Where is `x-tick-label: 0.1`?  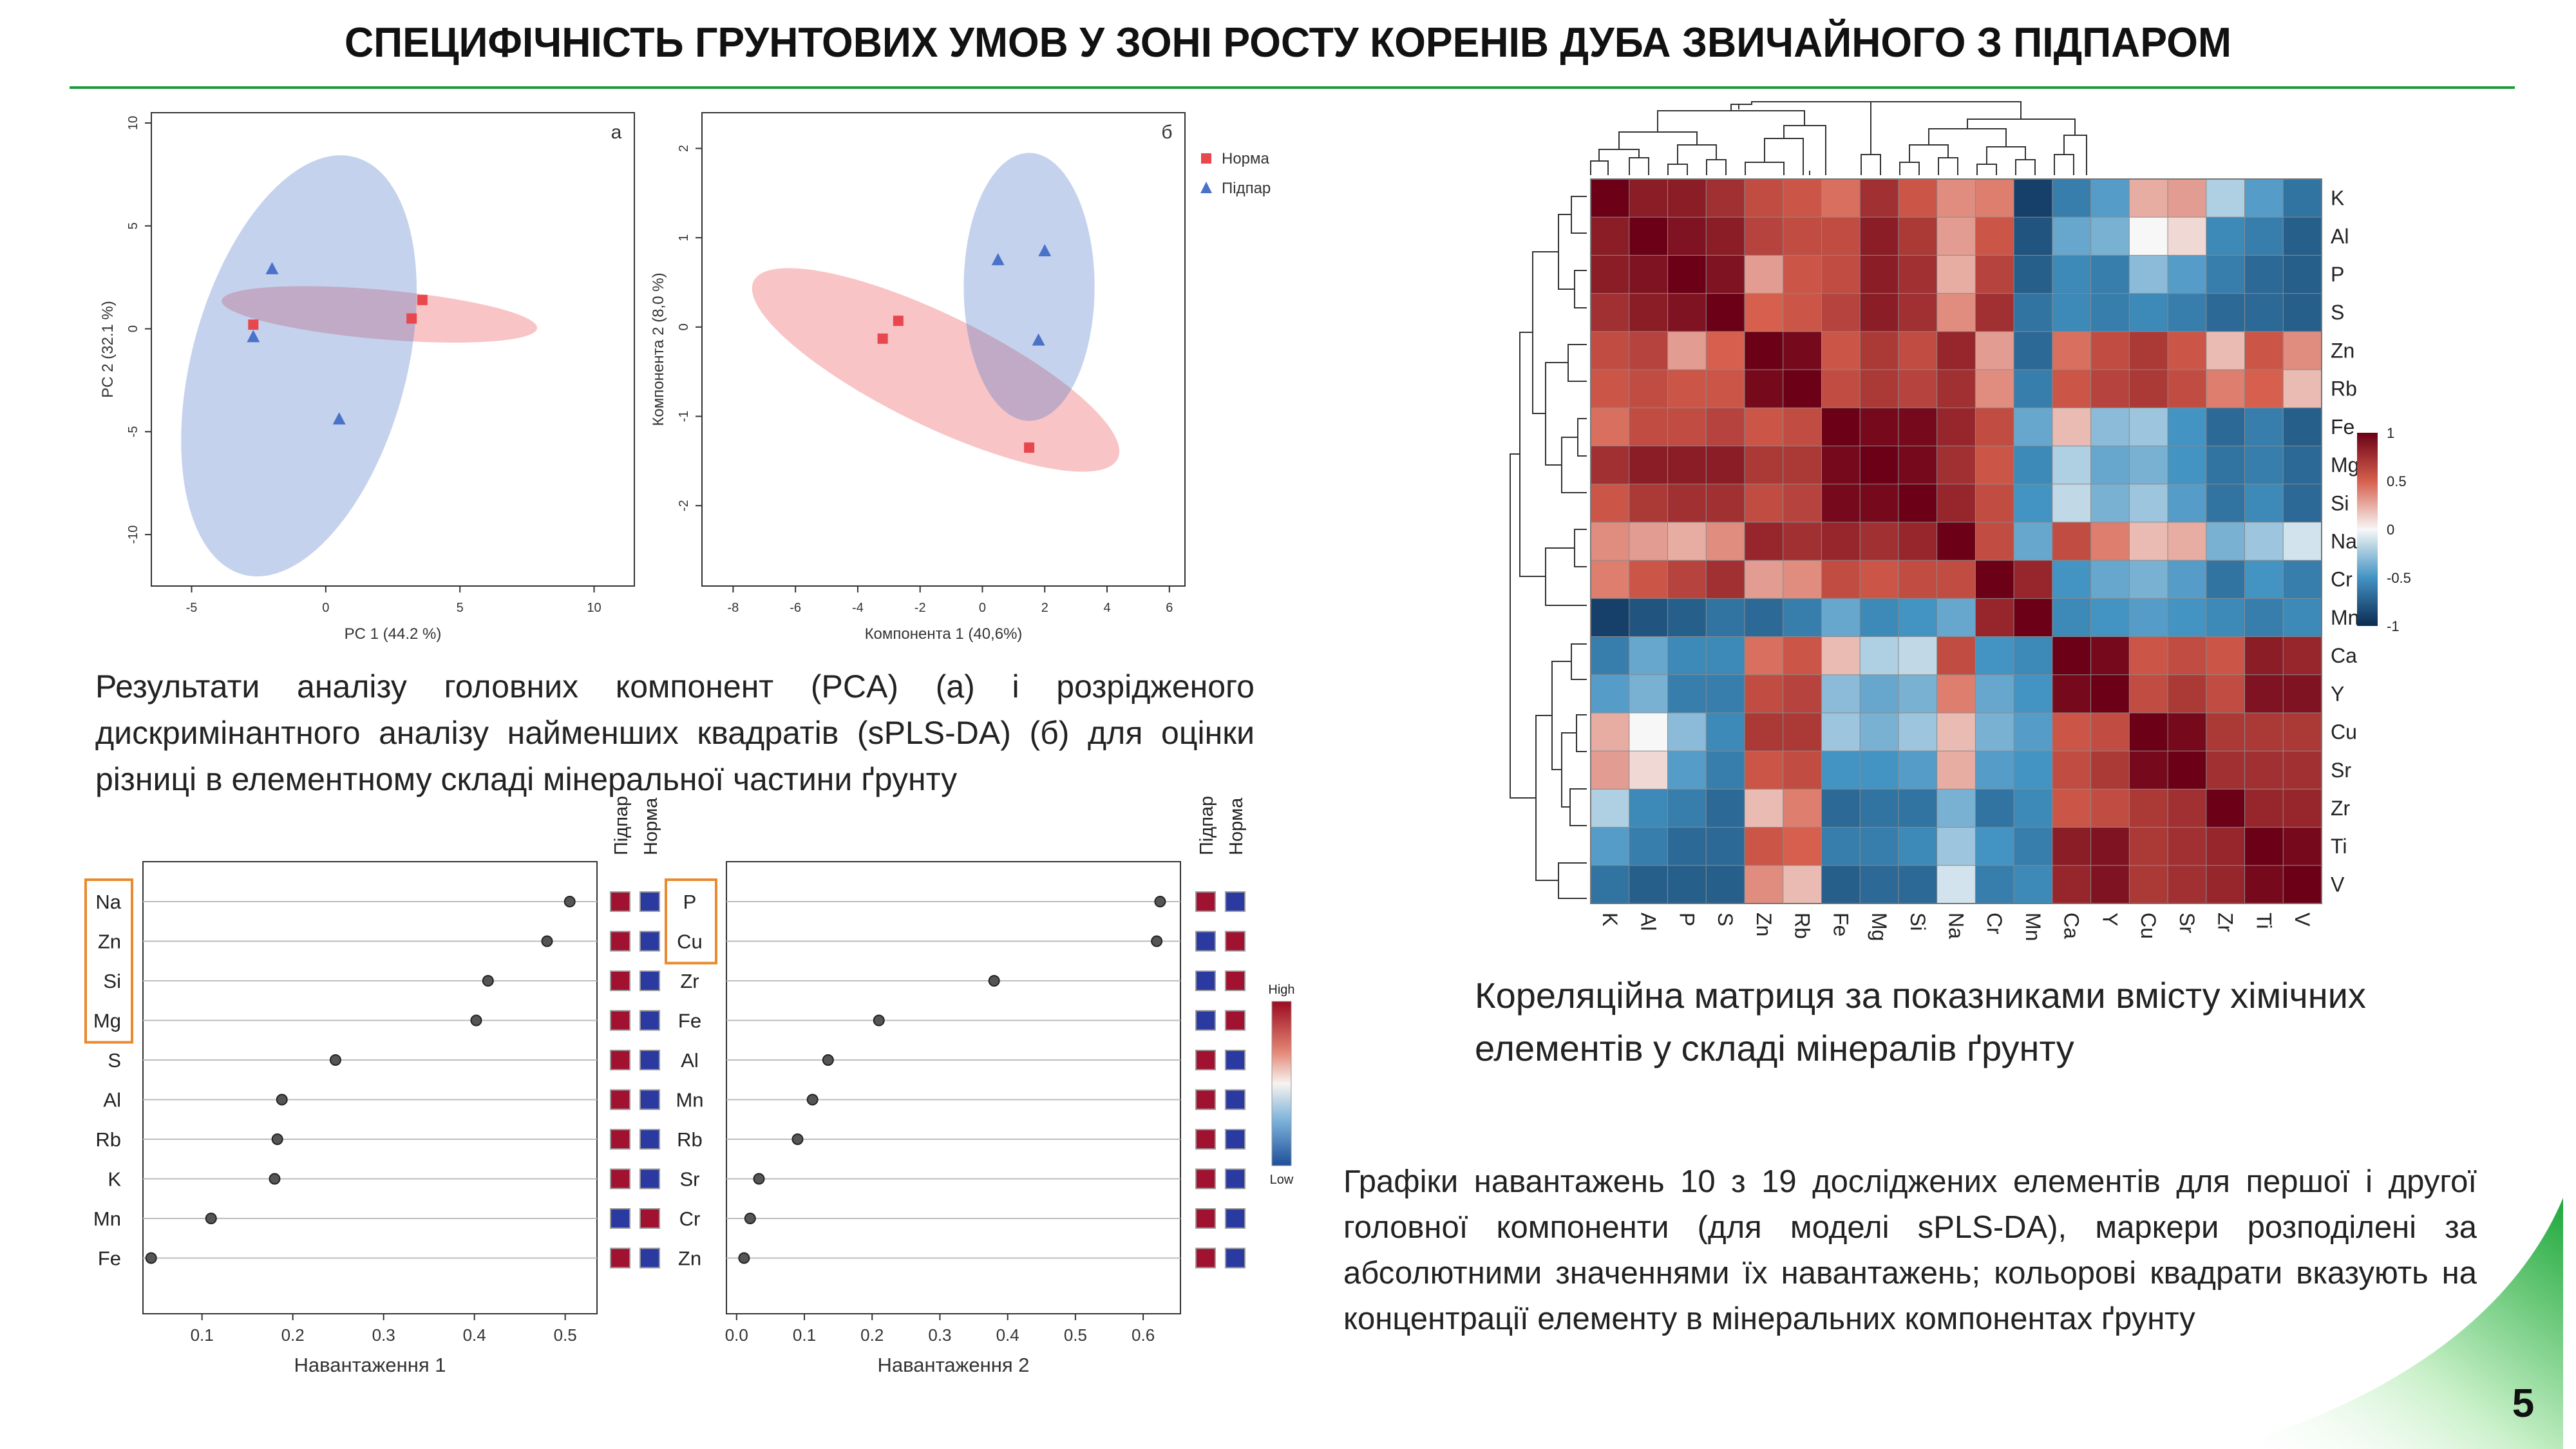
x-tick-label: 0.1 is located at coordinates (805, 1335).